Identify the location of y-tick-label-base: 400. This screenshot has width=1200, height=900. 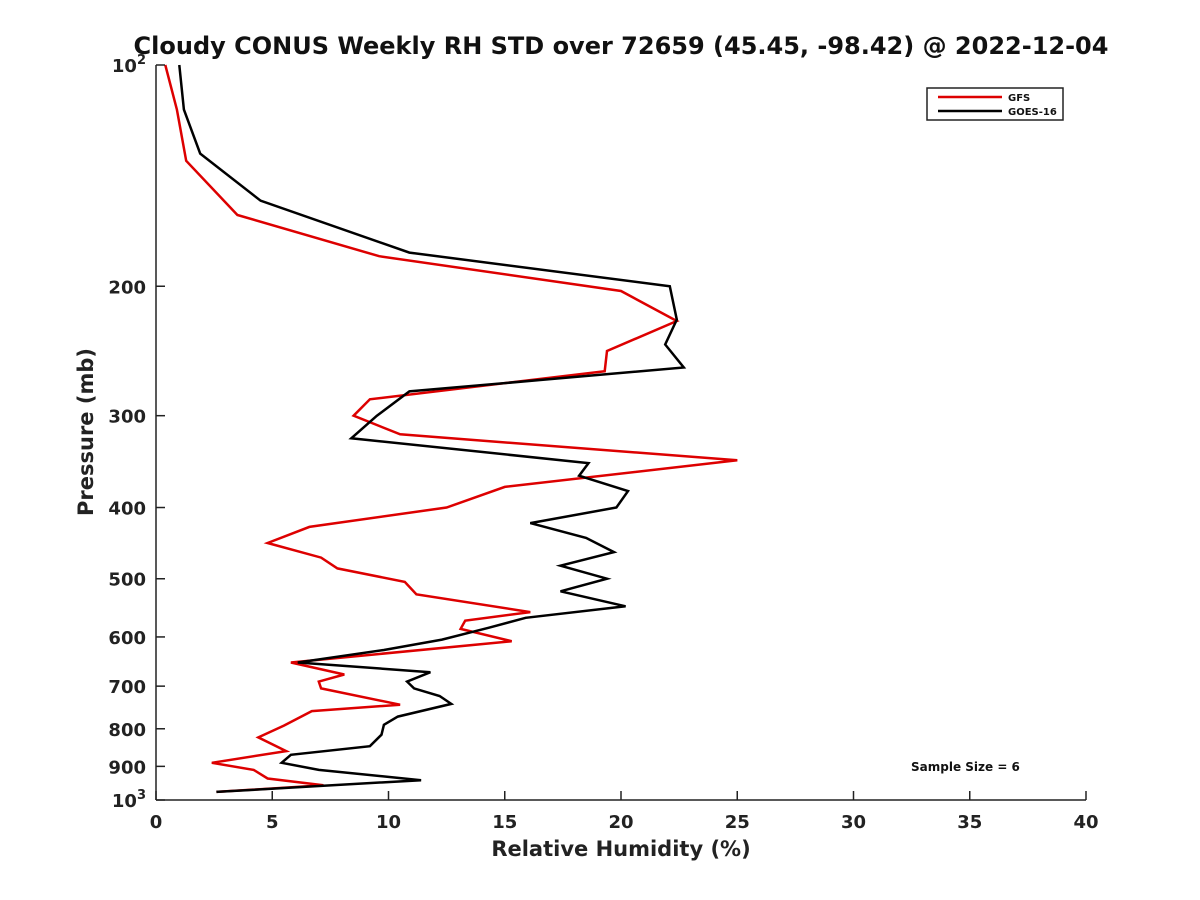
(127, 509).